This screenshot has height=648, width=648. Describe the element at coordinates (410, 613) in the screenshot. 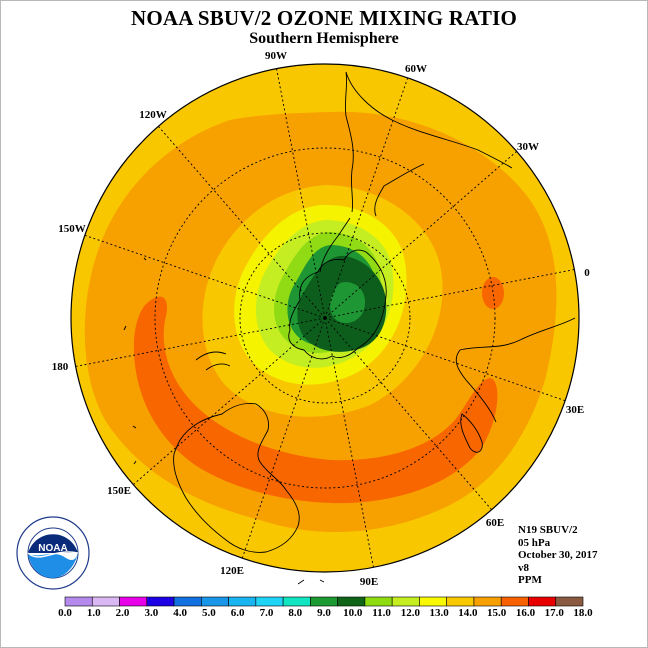

I see `colorbar-tick-label: 12.0` at that location.